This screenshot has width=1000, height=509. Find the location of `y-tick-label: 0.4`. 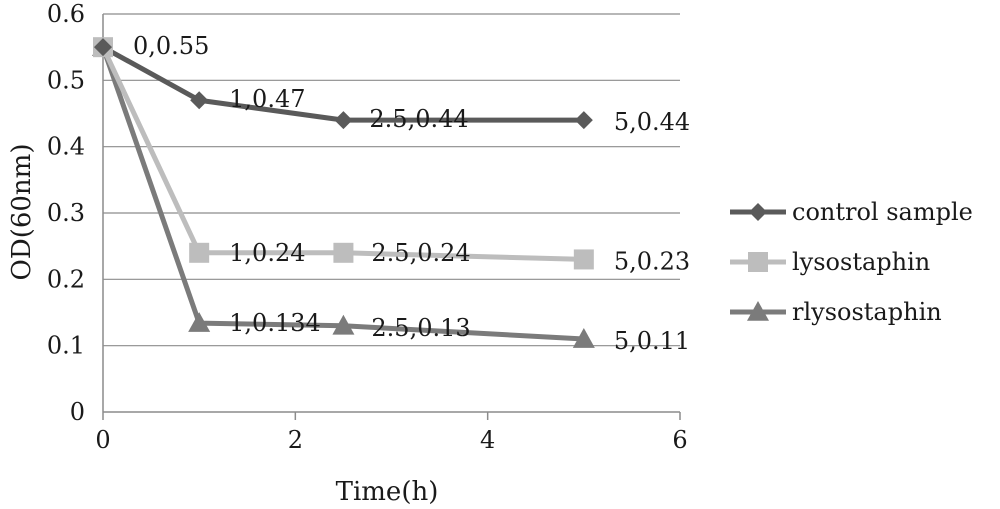

y-tick-label: 0.4 is located at coordinates (66, 147).